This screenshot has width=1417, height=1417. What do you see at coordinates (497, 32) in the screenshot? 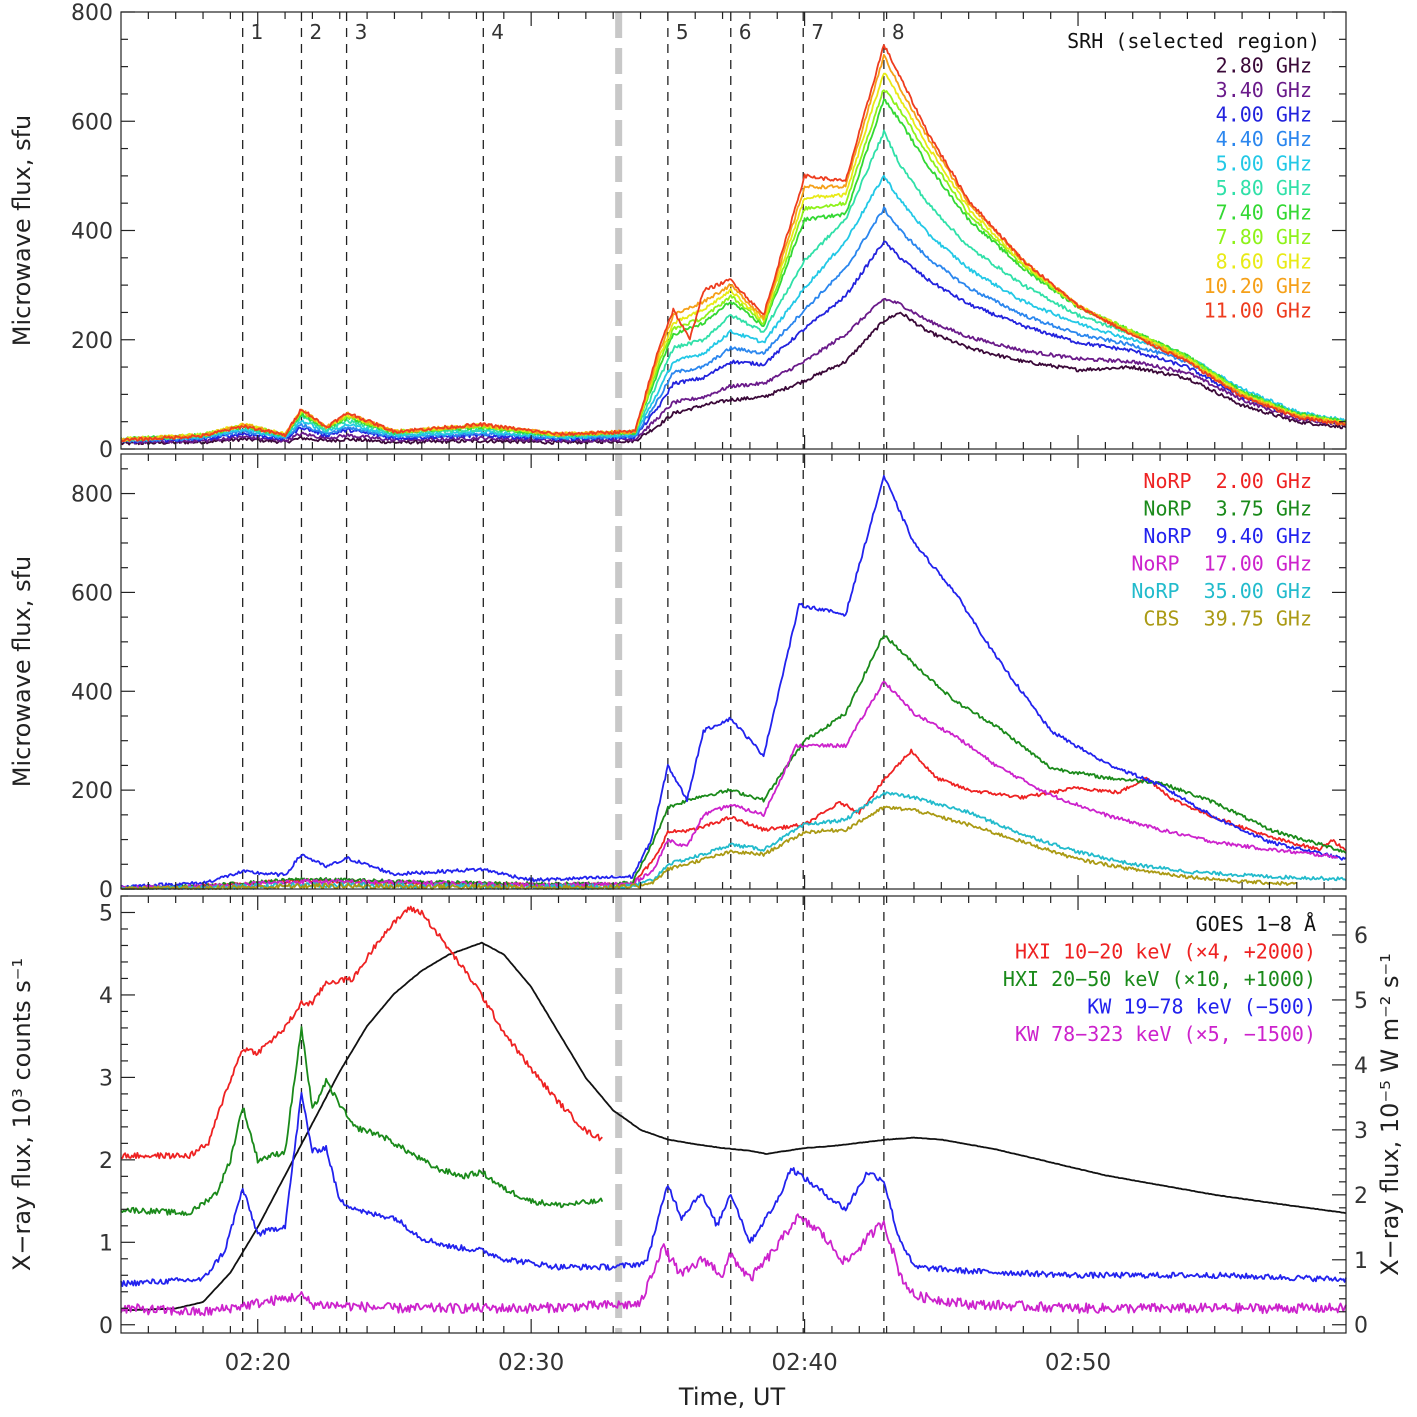
I see `event-label: 4` at bounding box center [497, 32].